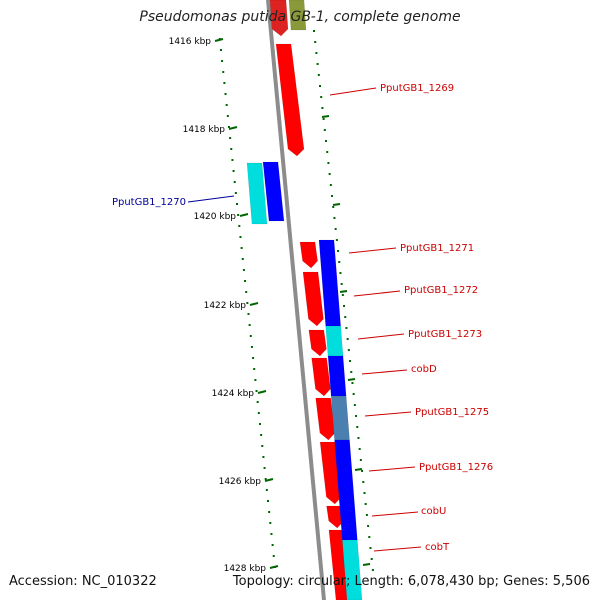 The width and height of the screenshot is (600, 600). I want to click on tick-label: 1416 kbp, so click(190, 42).